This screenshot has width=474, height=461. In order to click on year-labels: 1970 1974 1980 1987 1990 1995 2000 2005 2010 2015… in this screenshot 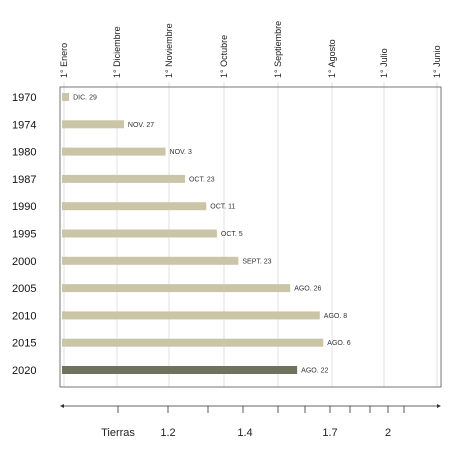, I will do `click(24, 234)`.